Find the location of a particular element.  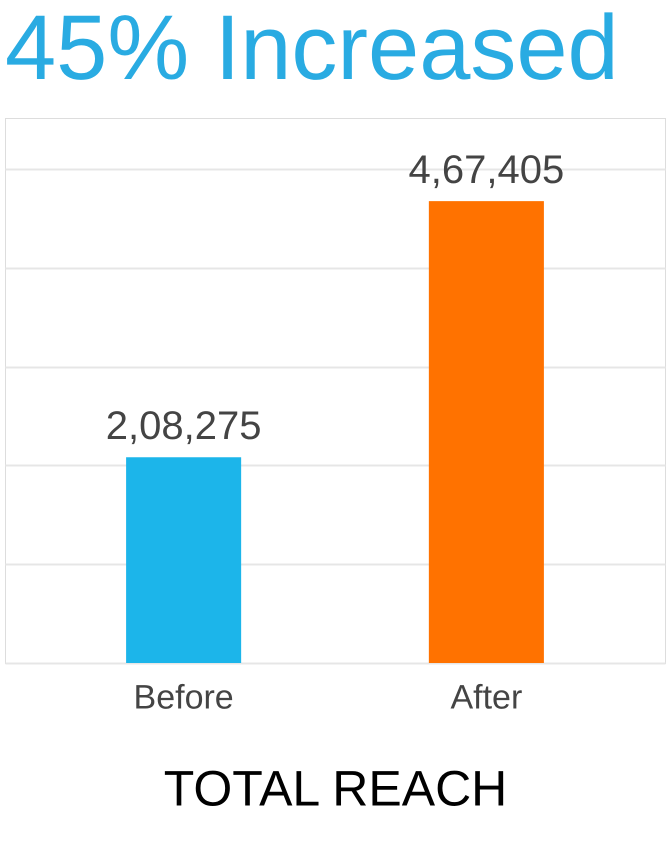

x-axis-title: TOTAL REACH is located at coordinates (336, 788).